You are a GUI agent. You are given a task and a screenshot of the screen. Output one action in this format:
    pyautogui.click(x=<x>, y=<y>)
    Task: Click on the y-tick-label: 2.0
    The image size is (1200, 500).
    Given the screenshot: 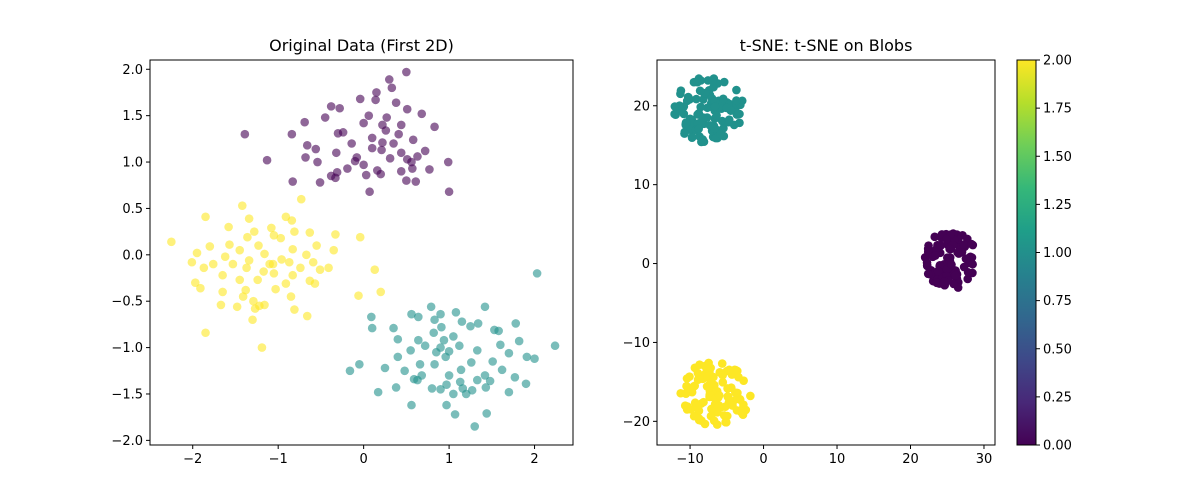 What is the action you would take?
    pyautogui.click(x=132, y=70)
    